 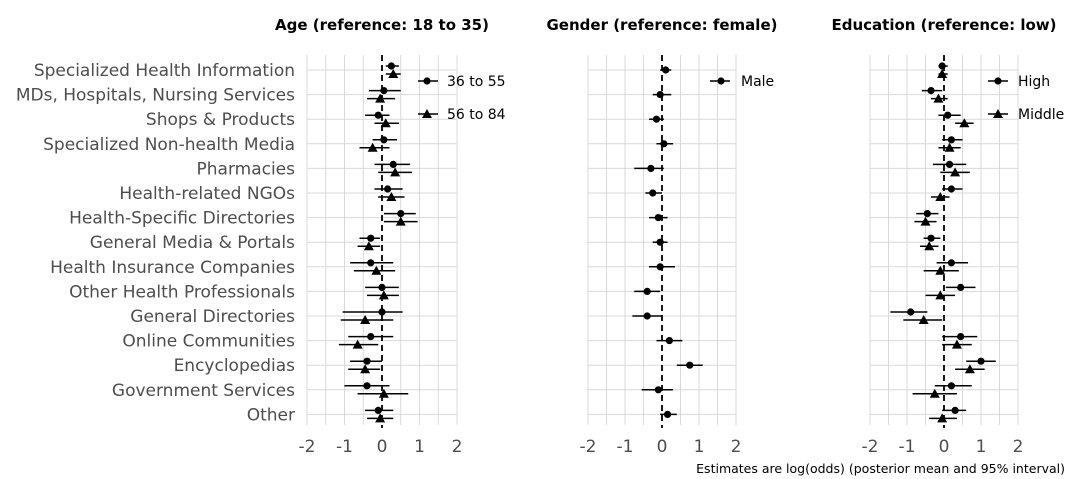 I want to click on panel-title: Gender (reference: female), so click(x=662, y=25).